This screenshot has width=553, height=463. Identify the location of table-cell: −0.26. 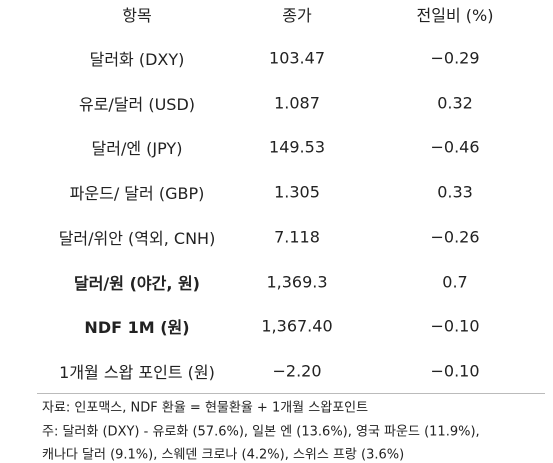
(455, 237).